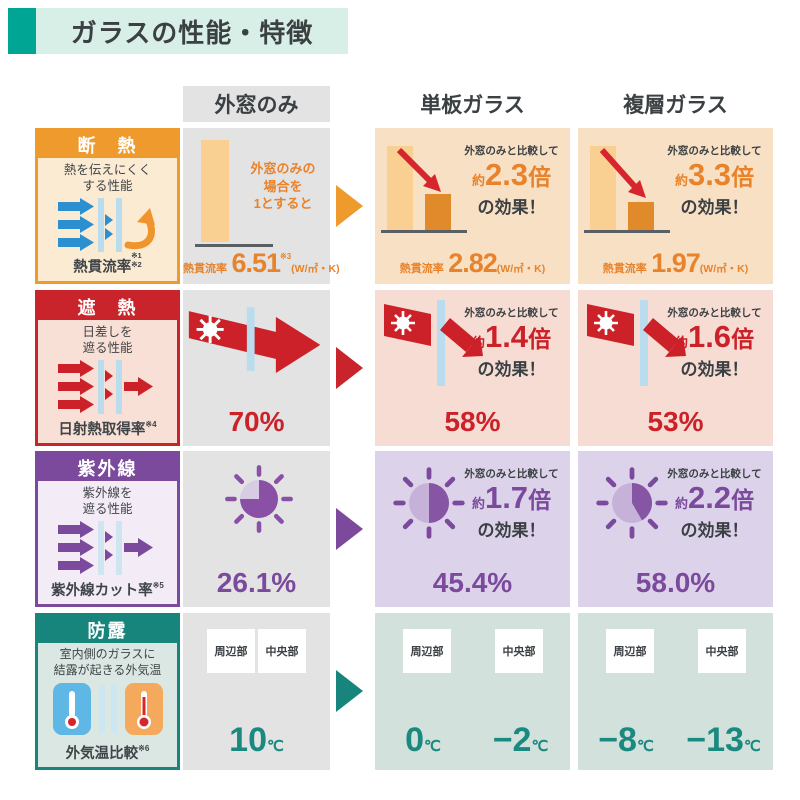 The height and width of the screenshot is (800, 800). What do you see at coordinates (675, 691) in the screenshot?
I see `cell-condensation-double: 周辺部 中央部 −8℃ −13℃` at bounding box center [675, 691].